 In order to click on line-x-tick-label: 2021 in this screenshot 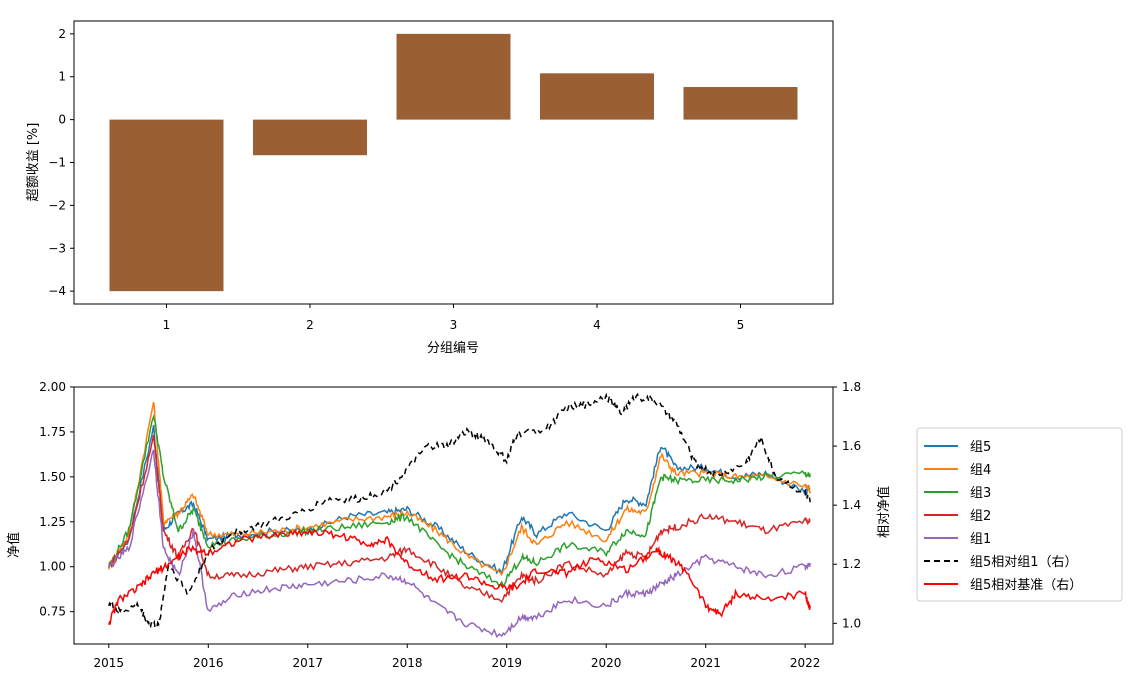, I will do `click(705, 663)`.